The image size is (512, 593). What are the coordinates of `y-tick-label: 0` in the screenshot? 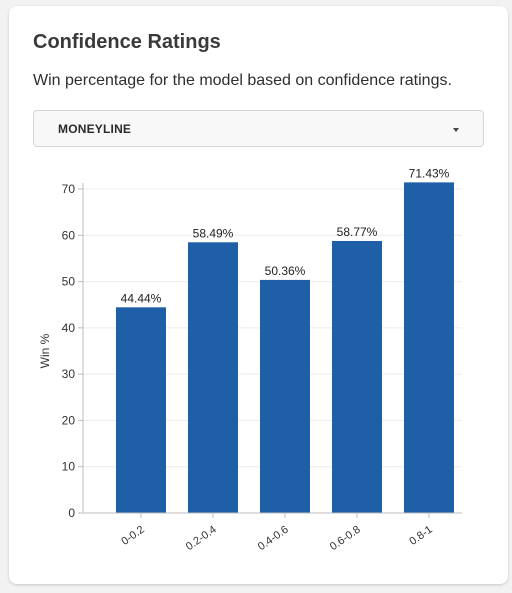 It's located at (71, 513).